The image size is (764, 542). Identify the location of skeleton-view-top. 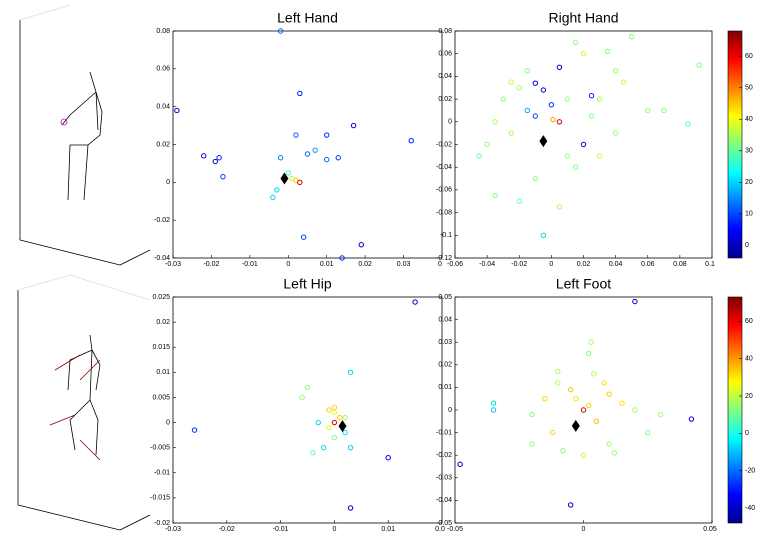
(85, 135).